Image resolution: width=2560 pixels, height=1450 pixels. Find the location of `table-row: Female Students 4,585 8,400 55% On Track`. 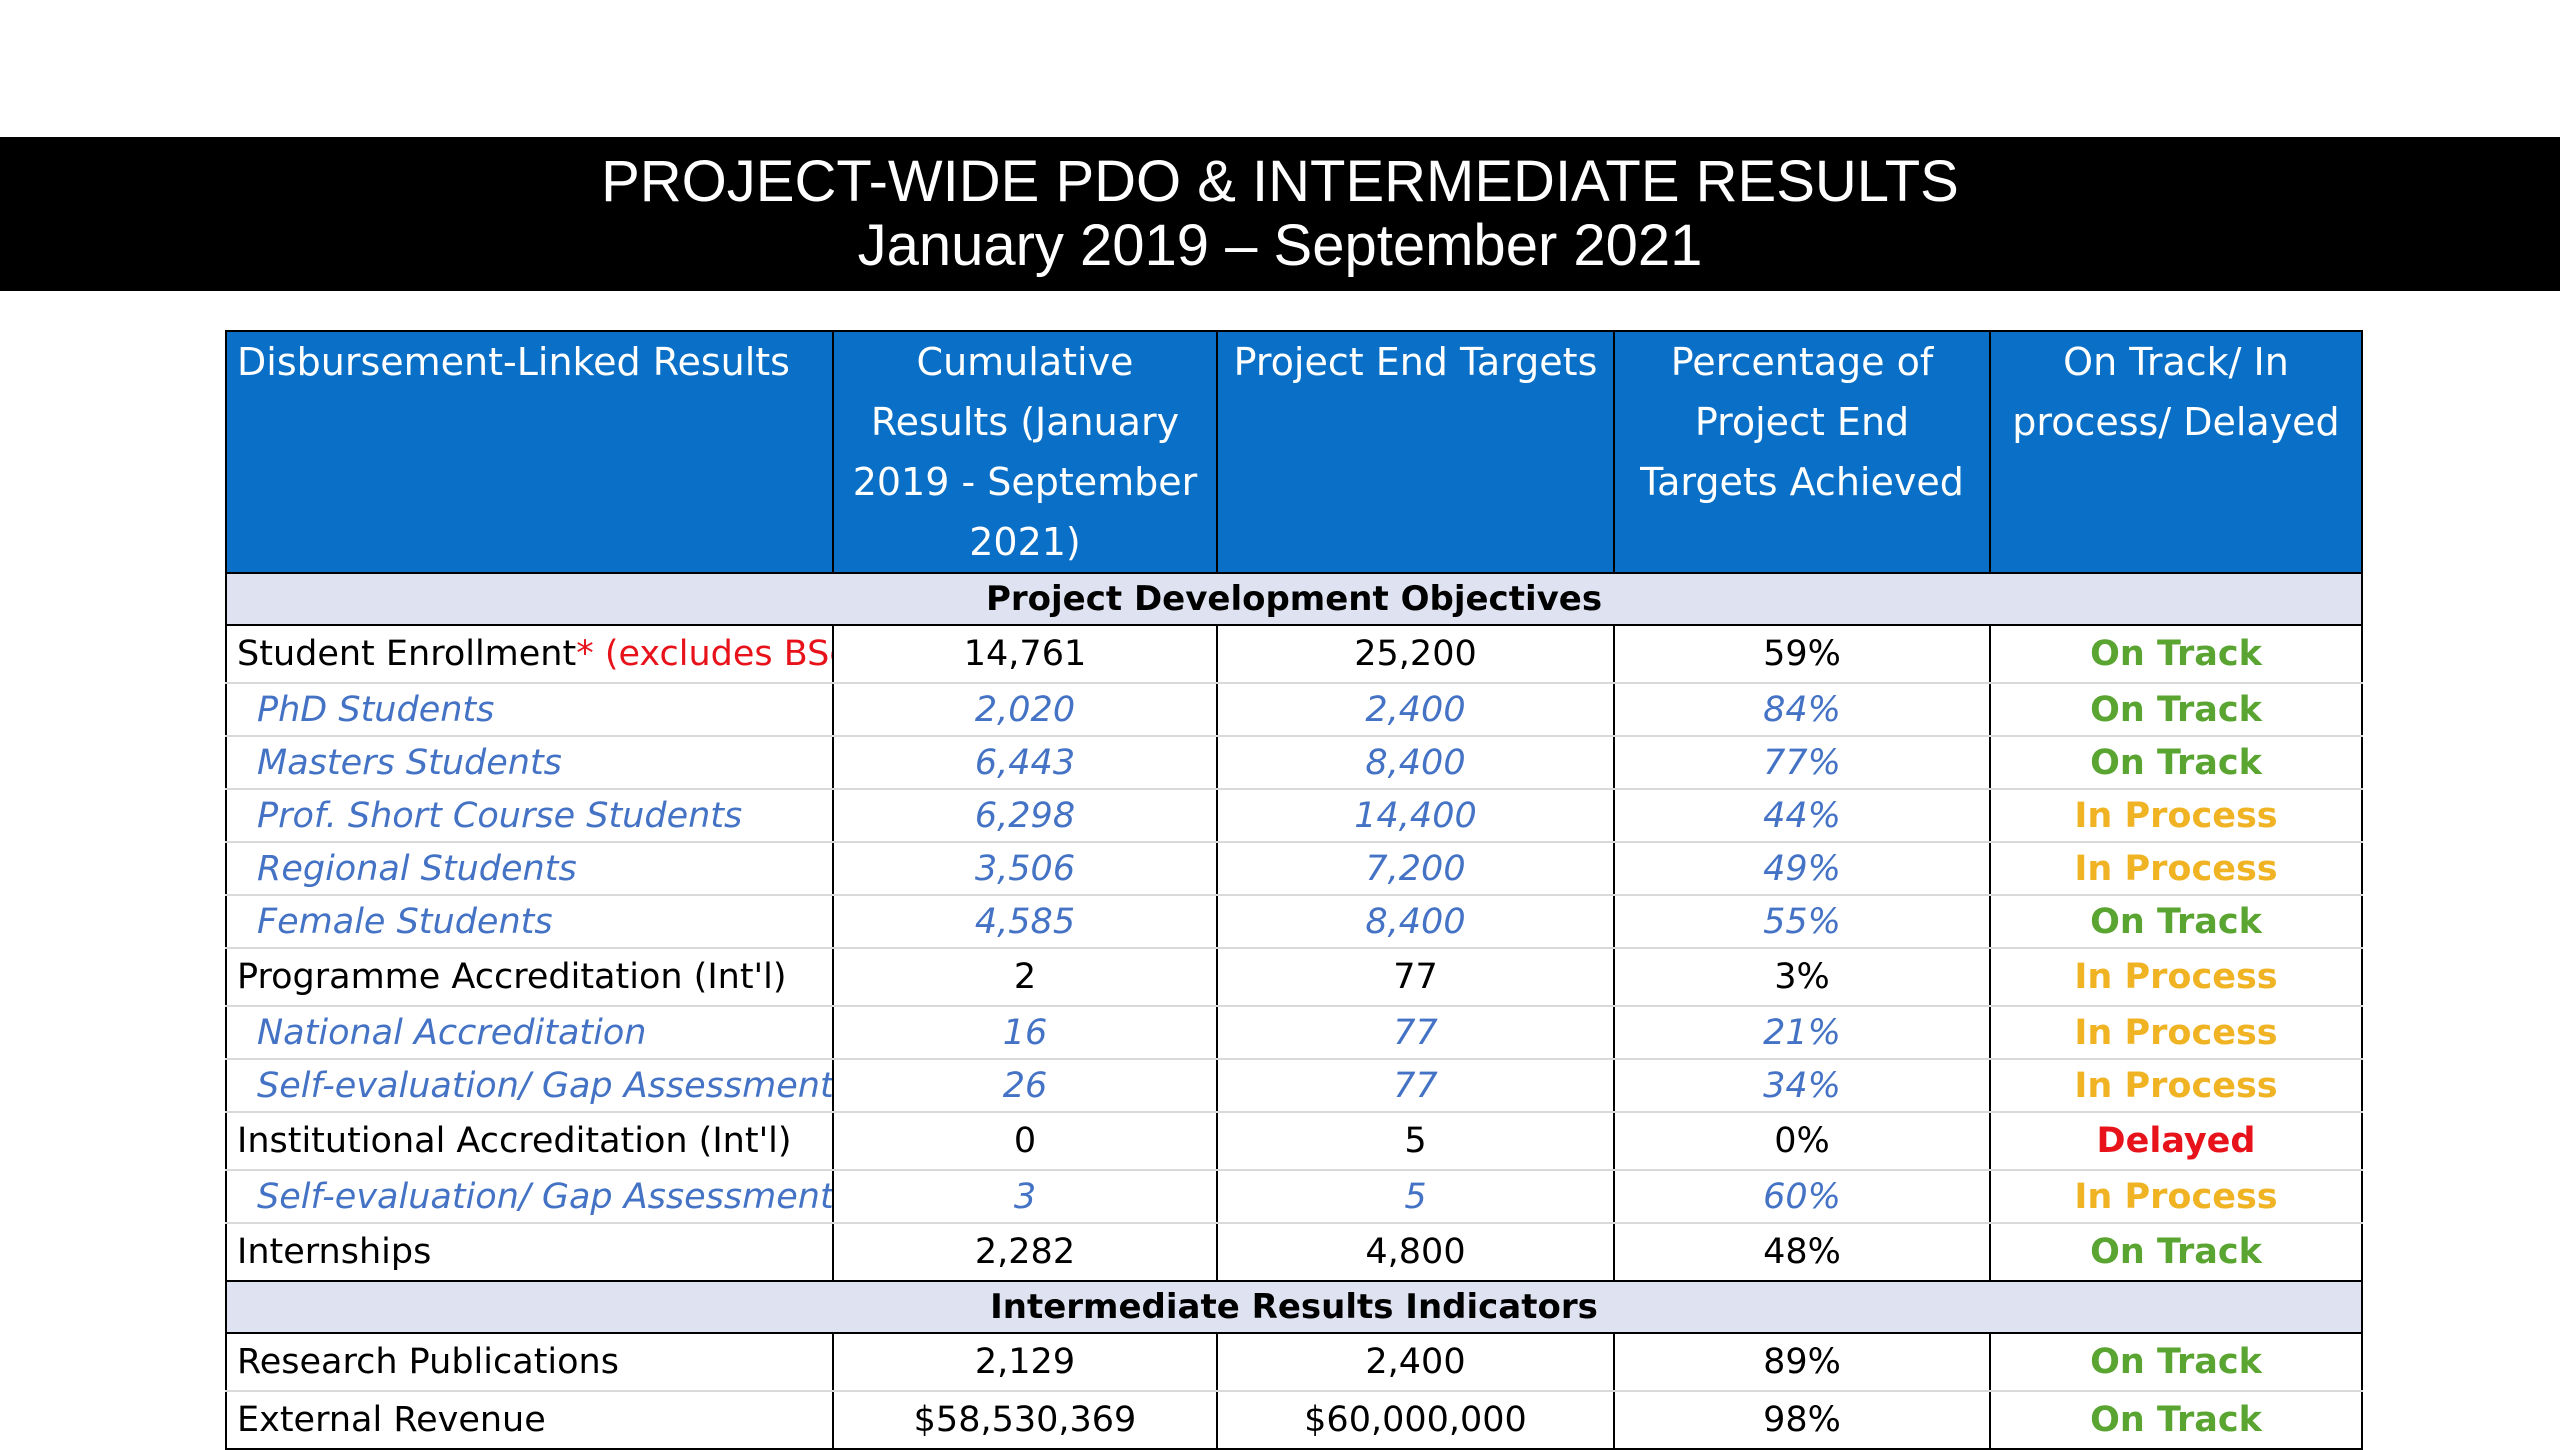

table-row: Female Students 4,585 8,400 55% On Track is located at coordinates (1294, 922).